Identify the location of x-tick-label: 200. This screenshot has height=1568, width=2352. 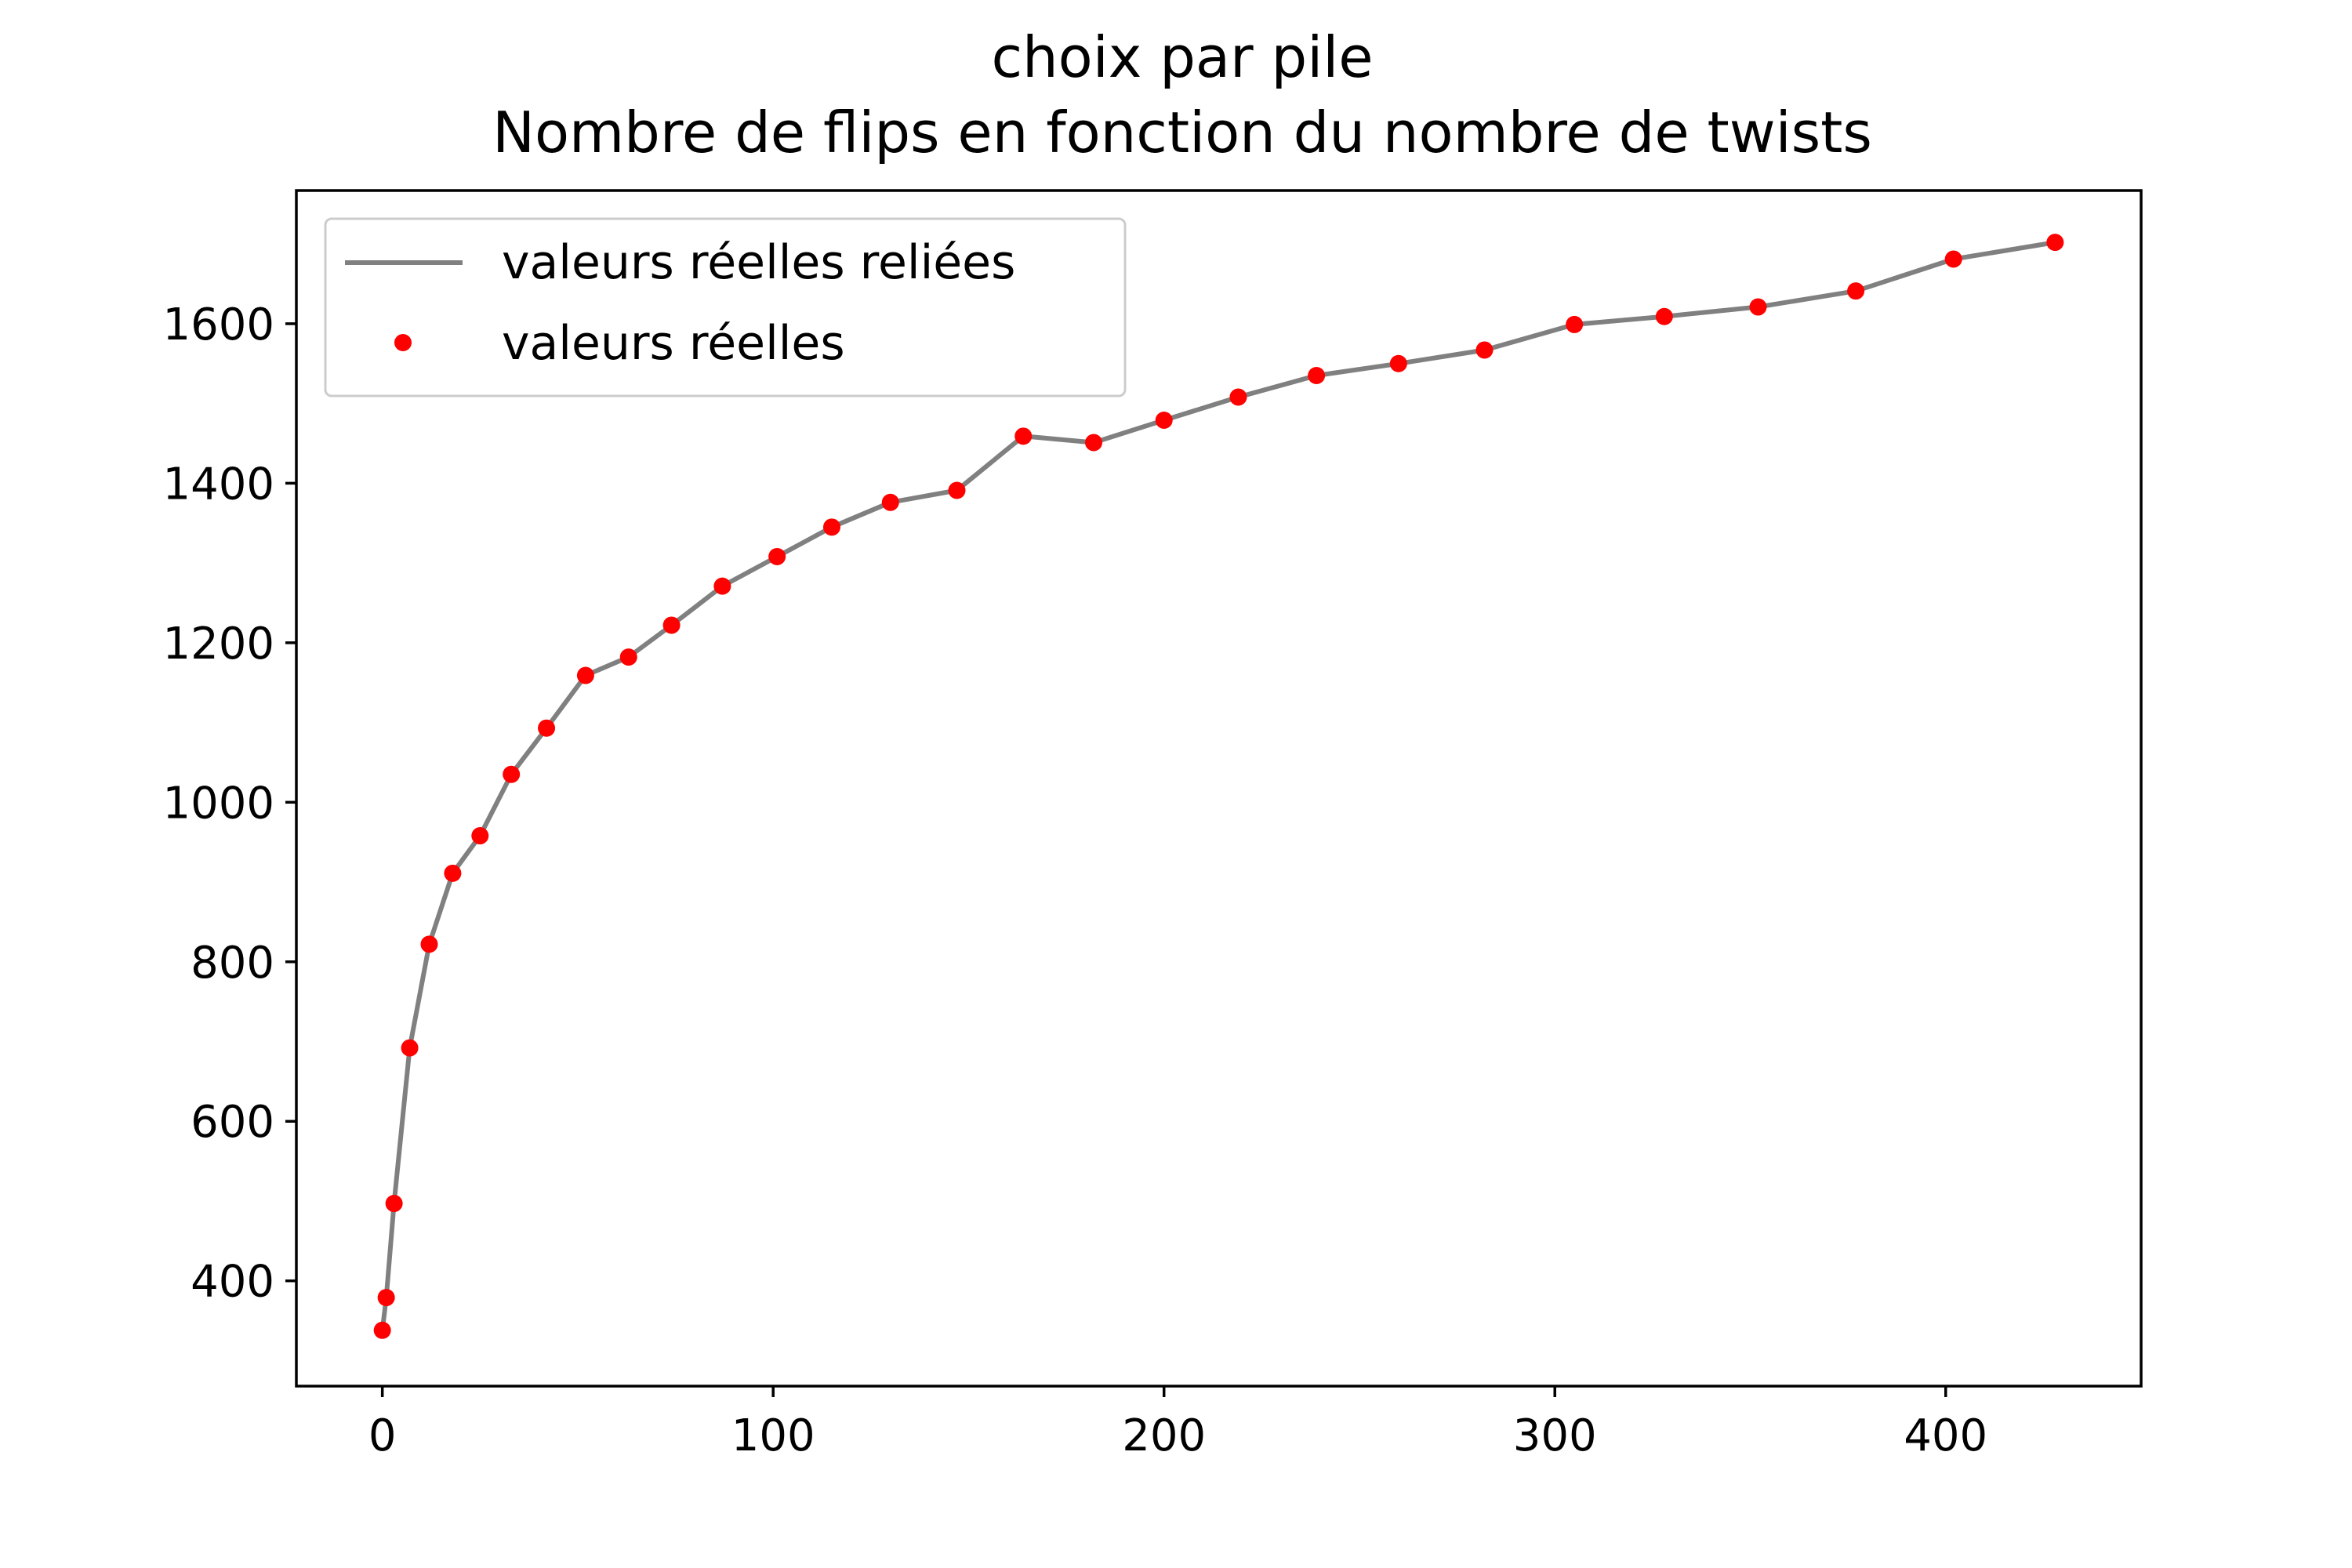
(1164, 1435).